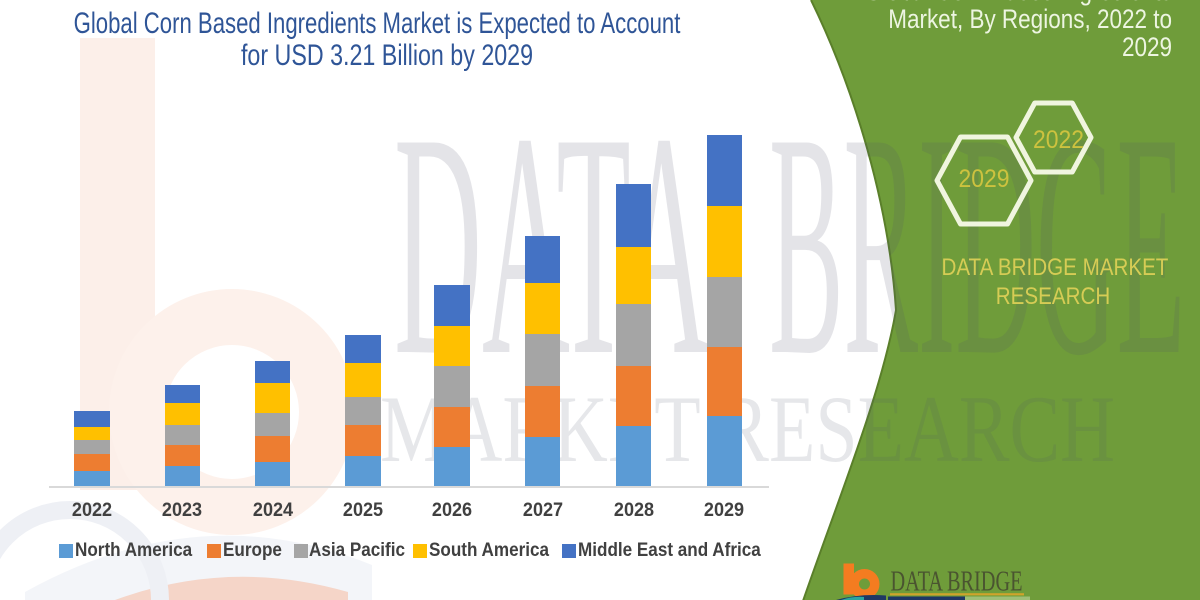 This screenshot has height=600, width=1200. What do you see at coordinates (957, 582) in the screenshot?
I see `svg-text: DATA BRIDGE` at bounding box center [957, 582].